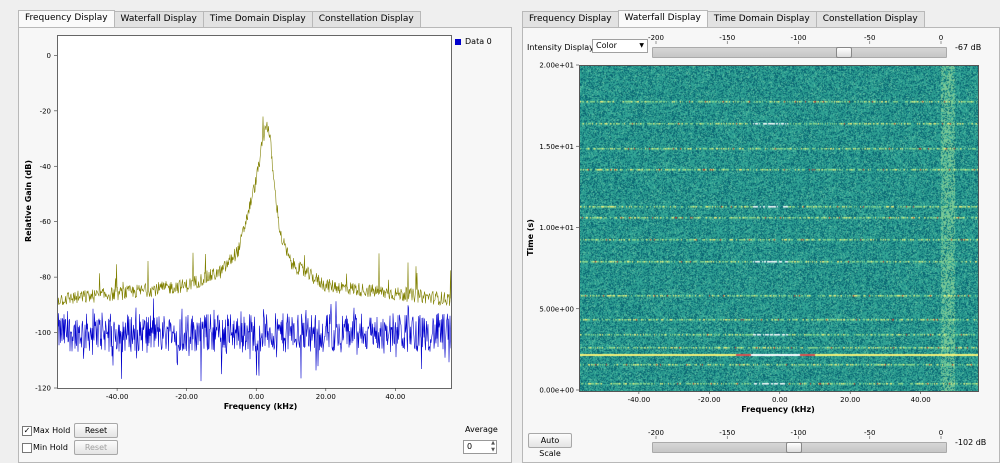 The width and height of the screenshot is (1000, 463). Describe the element at coordinates (96, 447) in the screenshot. I see `min-hold-reset-button: Reset` at that location.